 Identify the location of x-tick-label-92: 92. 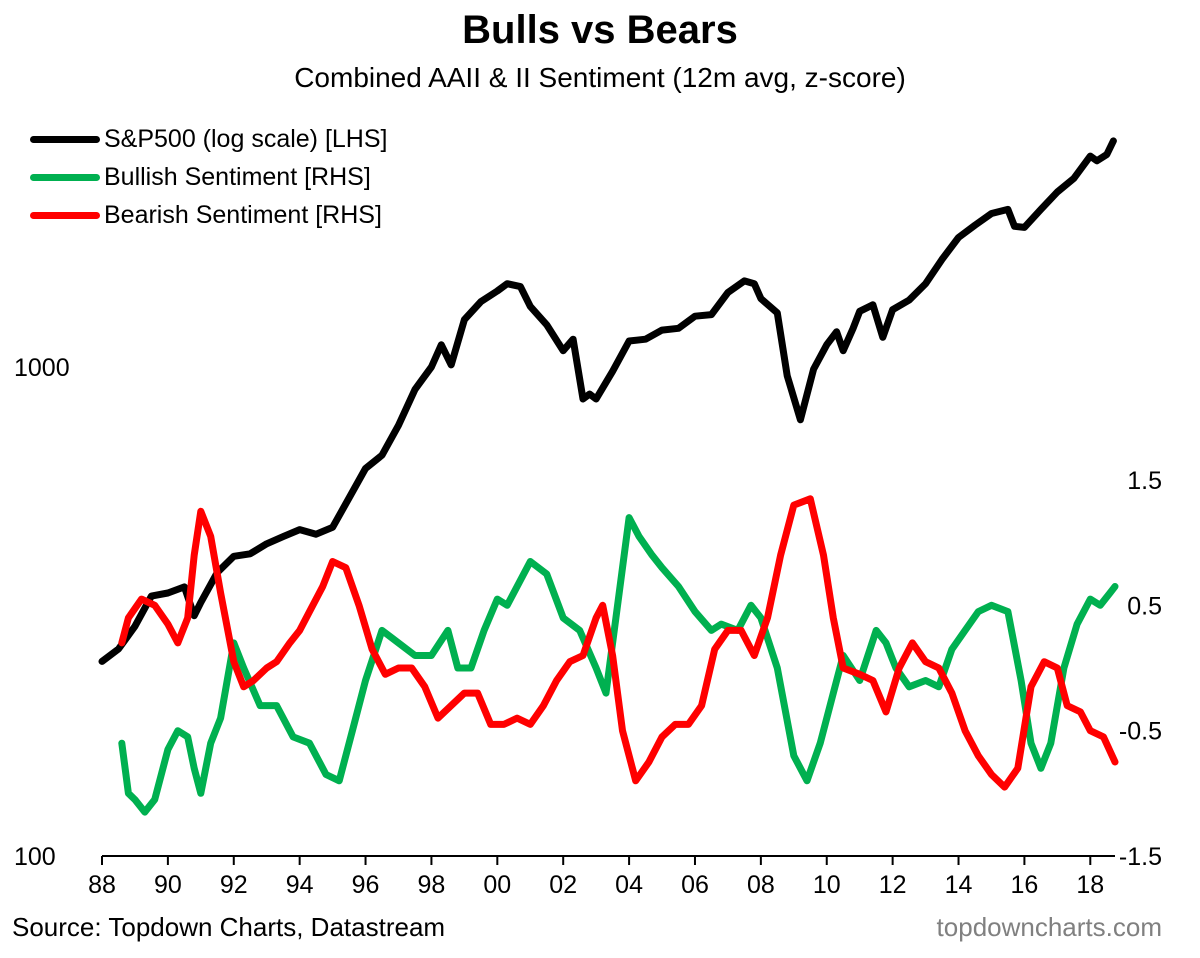
(234, 885).